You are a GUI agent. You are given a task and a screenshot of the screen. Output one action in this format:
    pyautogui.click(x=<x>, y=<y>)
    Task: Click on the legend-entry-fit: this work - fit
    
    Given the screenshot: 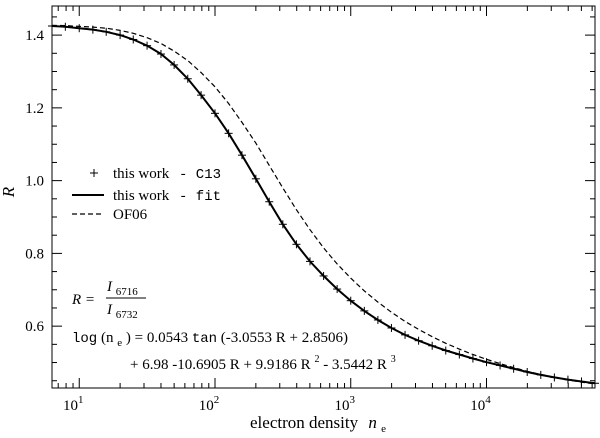 What is the action you would take?
    pyautogui.click(x=146, y=196)
    